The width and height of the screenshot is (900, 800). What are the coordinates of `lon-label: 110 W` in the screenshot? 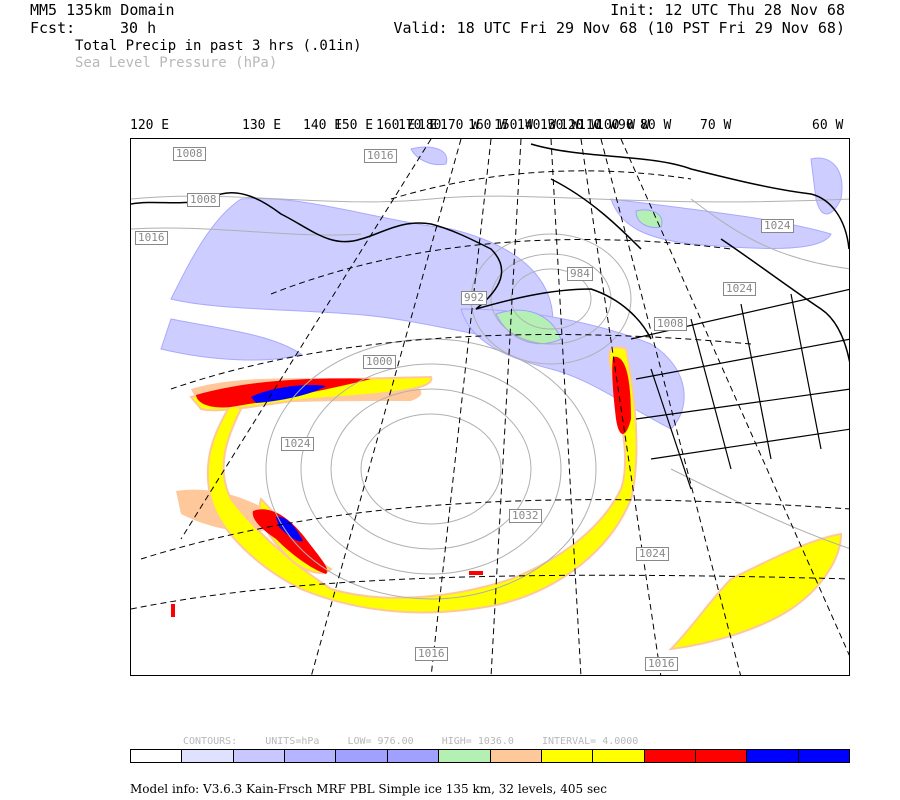 It's located at (598, 125).